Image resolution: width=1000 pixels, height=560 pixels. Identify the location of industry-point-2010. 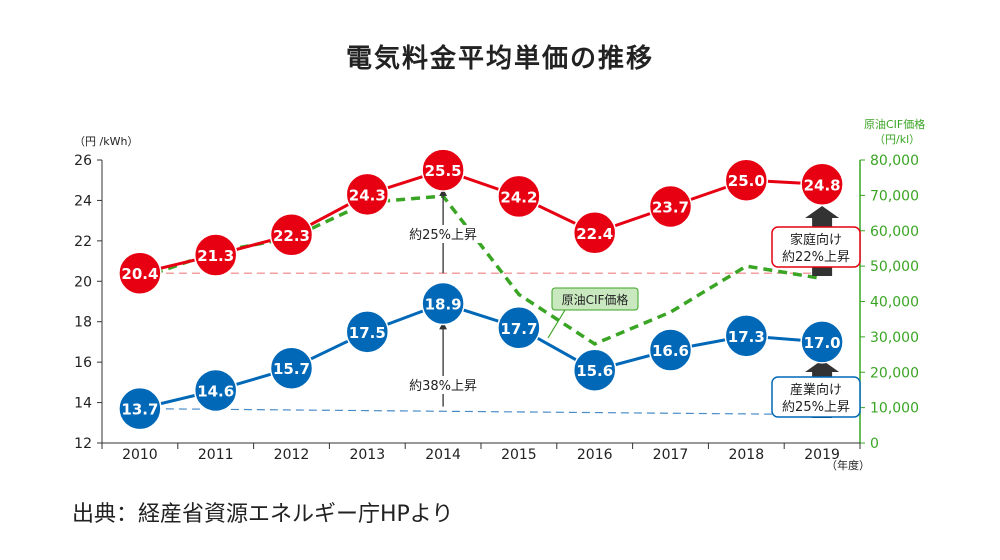
(140, 408).